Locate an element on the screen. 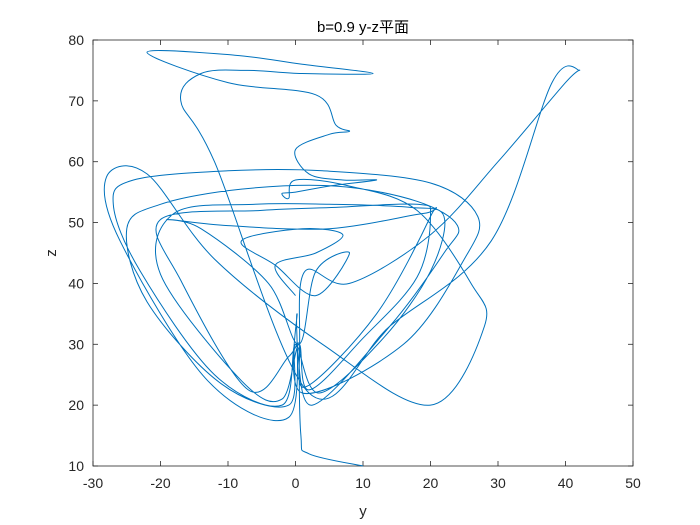 This screenshot has width=700, height=525. y-tick-label: 60 is located at coordinates (76, 162).